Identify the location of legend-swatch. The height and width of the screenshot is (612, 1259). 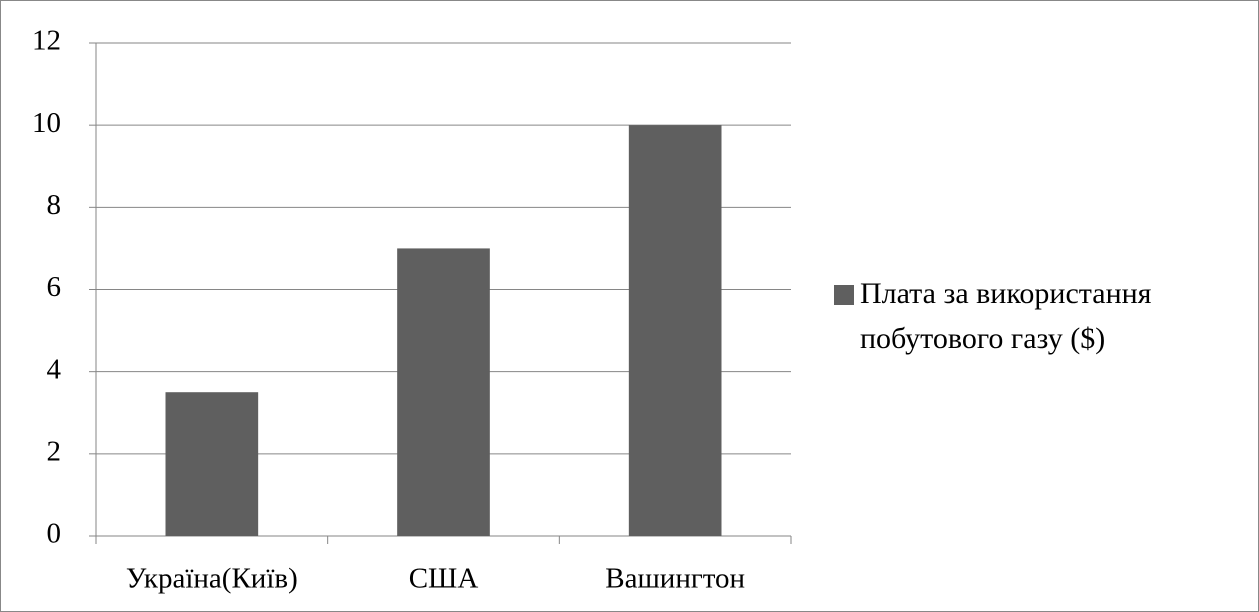
(844, 295).